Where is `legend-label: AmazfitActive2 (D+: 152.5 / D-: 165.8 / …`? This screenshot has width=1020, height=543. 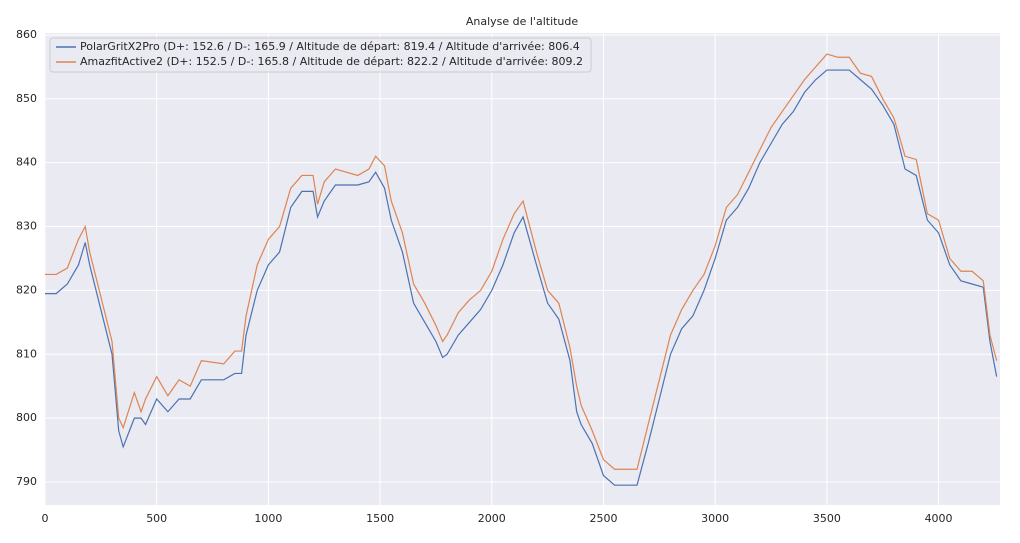 legend-label: AmazfitActive2 (D+: 152.5 / D-: 165.8 / … is located at coordinates (331, 61).